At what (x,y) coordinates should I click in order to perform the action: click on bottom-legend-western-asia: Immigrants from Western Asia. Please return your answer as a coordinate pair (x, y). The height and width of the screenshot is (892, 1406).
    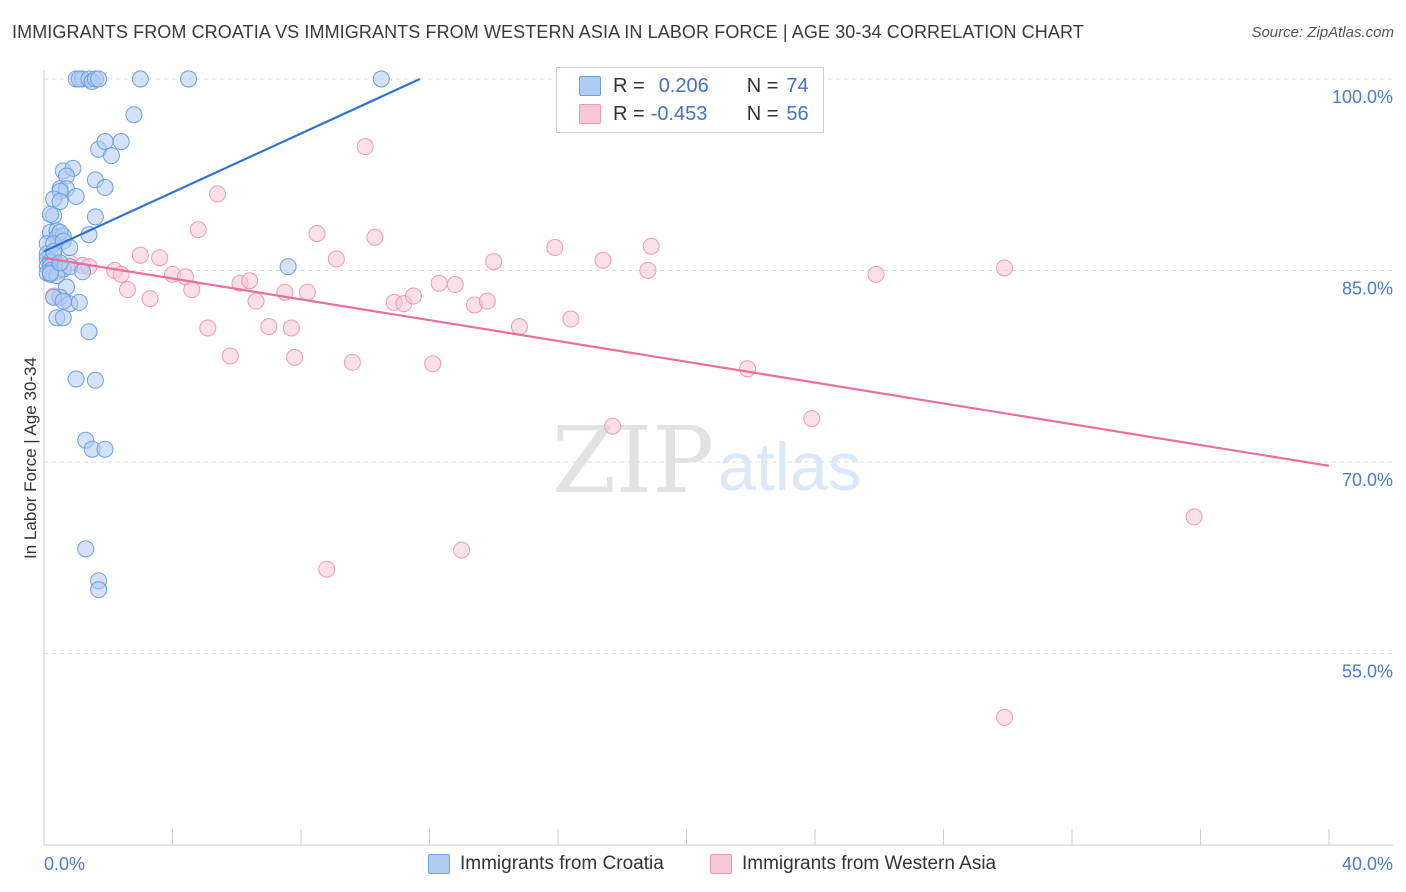
    Looking at the image, I should click on (853, 864).